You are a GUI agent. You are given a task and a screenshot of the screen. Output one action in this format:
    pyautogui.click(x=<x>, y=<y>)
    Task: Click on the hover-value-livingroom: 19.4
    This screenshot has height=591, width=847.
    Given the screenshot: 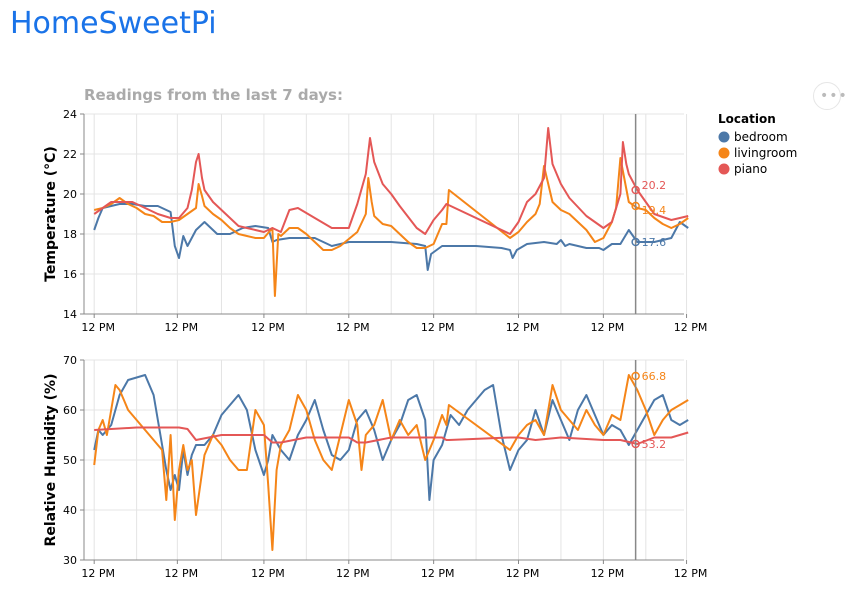 What is the action you would take?
    pyautogui.click(x=654, y=210)
    